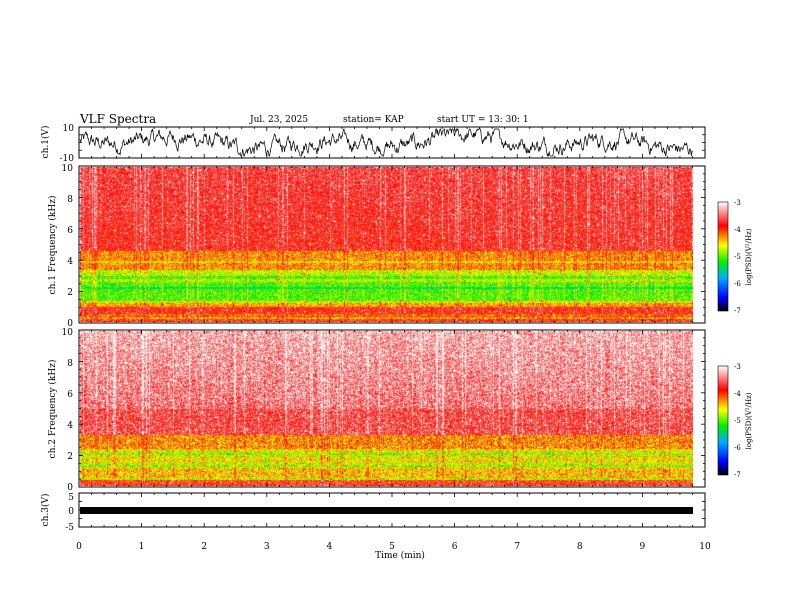 The width and height of the screenshot is (792, 612). What do you see at coordinates (455, 547) in the screenshot?
I see `xtick-6: 6` at bounding box center [455, 547].